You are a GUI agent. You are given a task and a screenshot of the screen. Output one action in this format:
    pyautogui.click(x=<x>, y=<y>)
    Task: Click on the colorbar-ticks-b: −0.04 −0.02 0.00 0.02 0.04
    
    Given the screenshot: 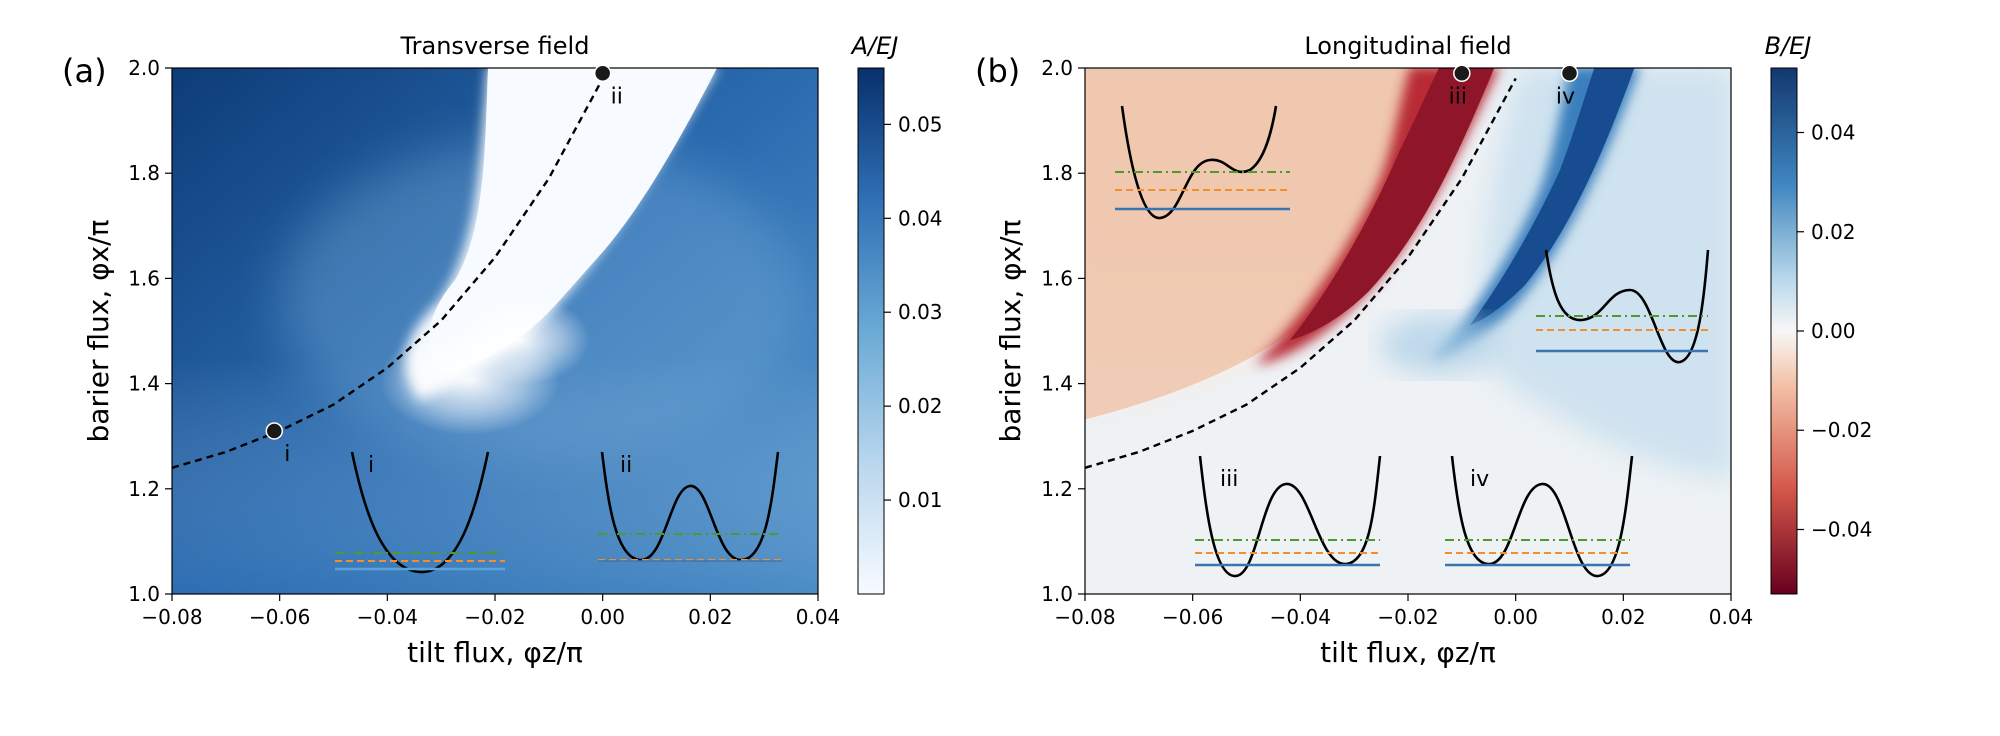 What is the action you would take?
    pyautogui.click(x=1834, y=331)
    